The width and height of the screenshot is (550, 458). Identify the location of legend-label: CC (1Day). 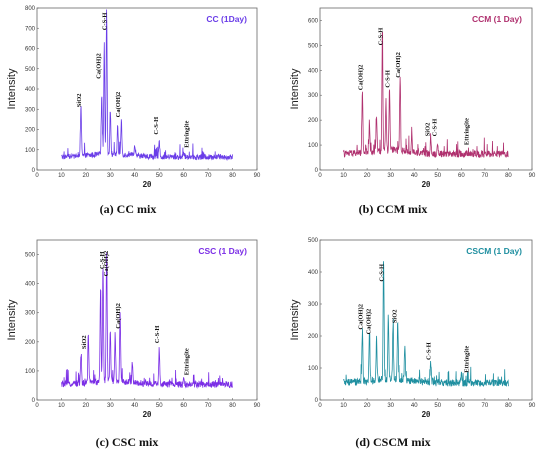
(226, 19).